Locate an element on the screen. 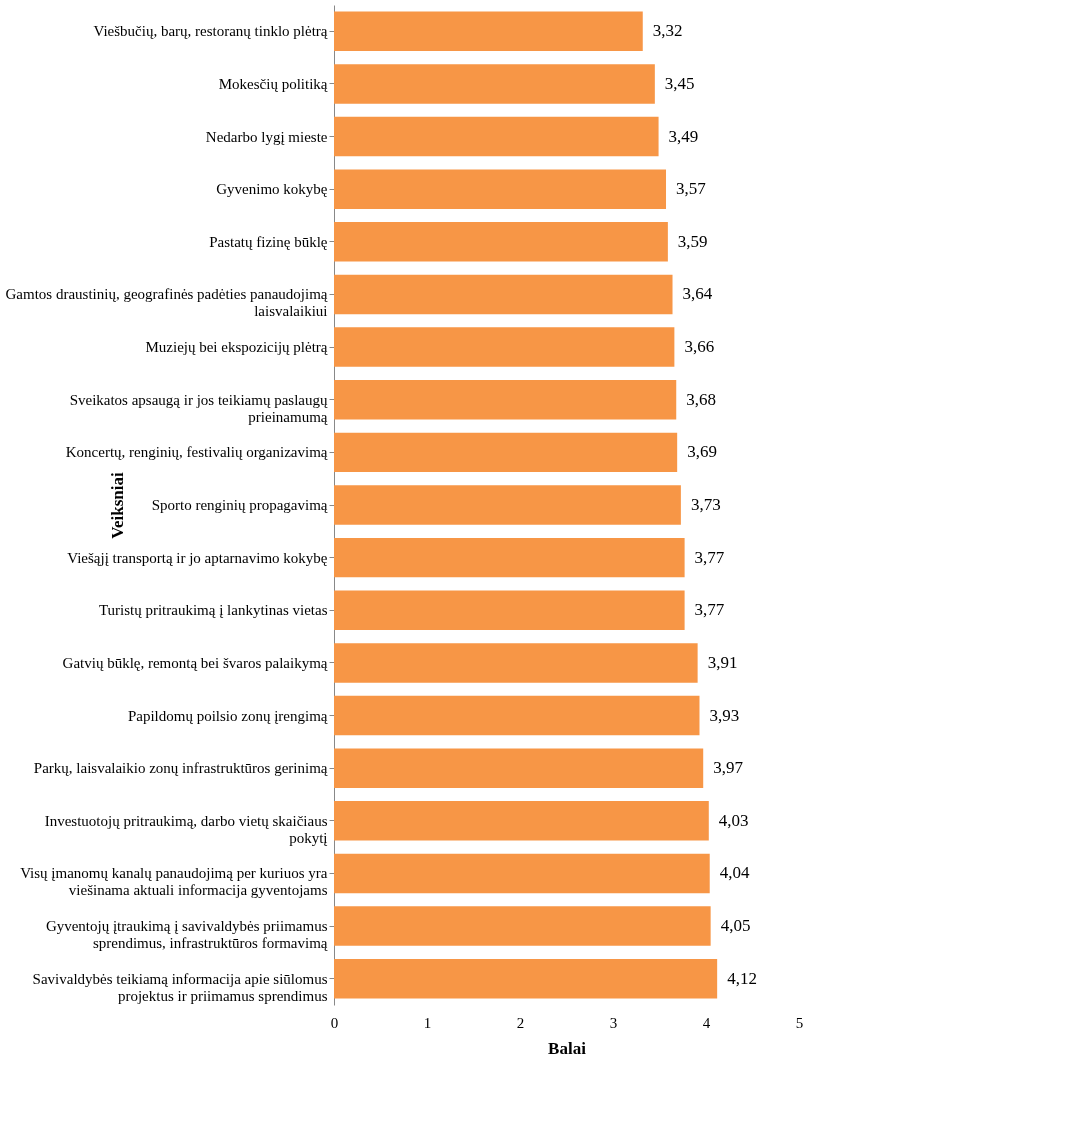 The width and height of the screenshot is (1072, 1135). data-label: 4,05 is located at coordinates (735, 926).